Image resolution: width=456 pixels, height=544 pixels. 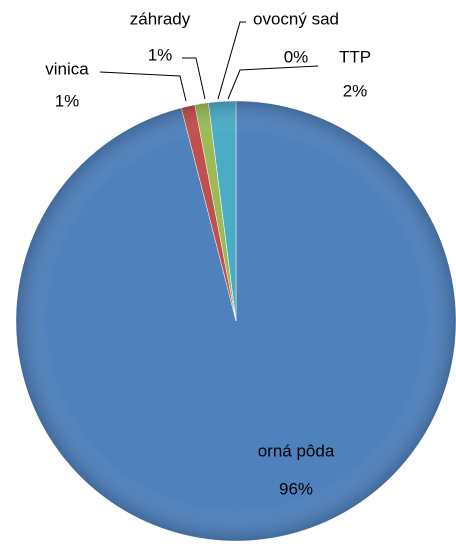 I want to click on leader-lines, so click(x=209, y=61).